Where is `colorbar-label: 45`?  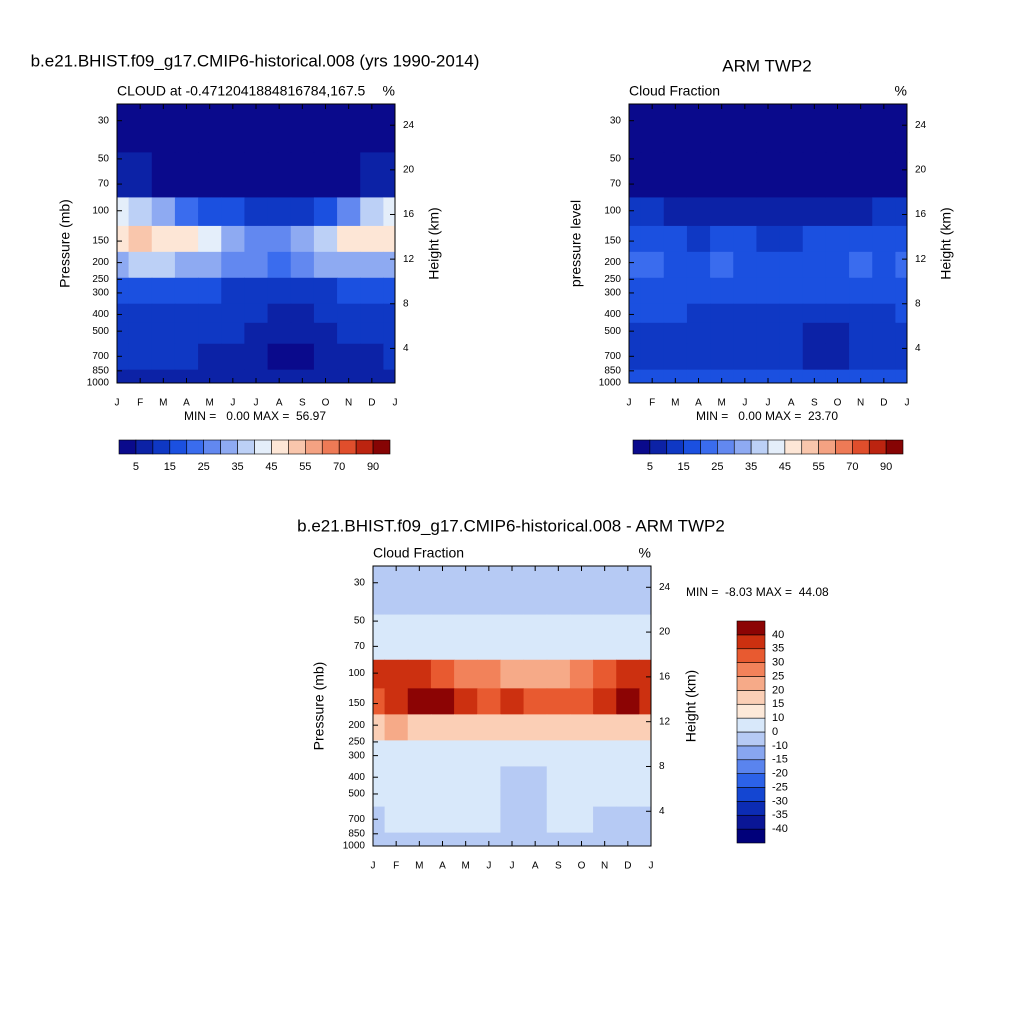
colorbar-label: 45 is located at coordinates (785, 467).